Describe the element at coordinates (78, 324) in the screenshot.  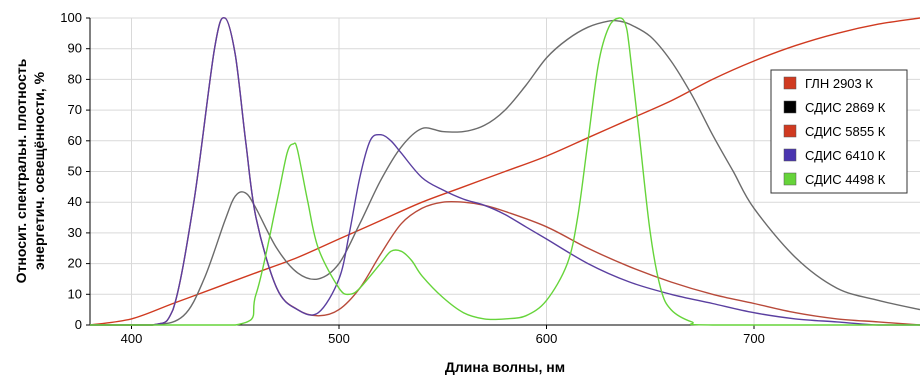
I see `y-tick-label: 0` at that location.